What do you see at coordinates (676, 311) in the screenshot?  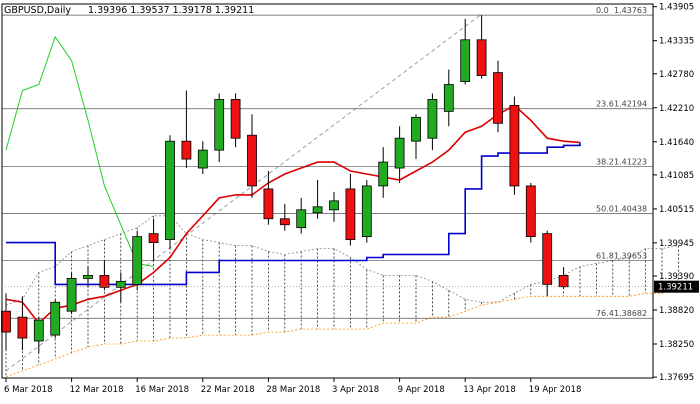 I see `y-tick-label: 1.38820` at bounding box center [676, 311].